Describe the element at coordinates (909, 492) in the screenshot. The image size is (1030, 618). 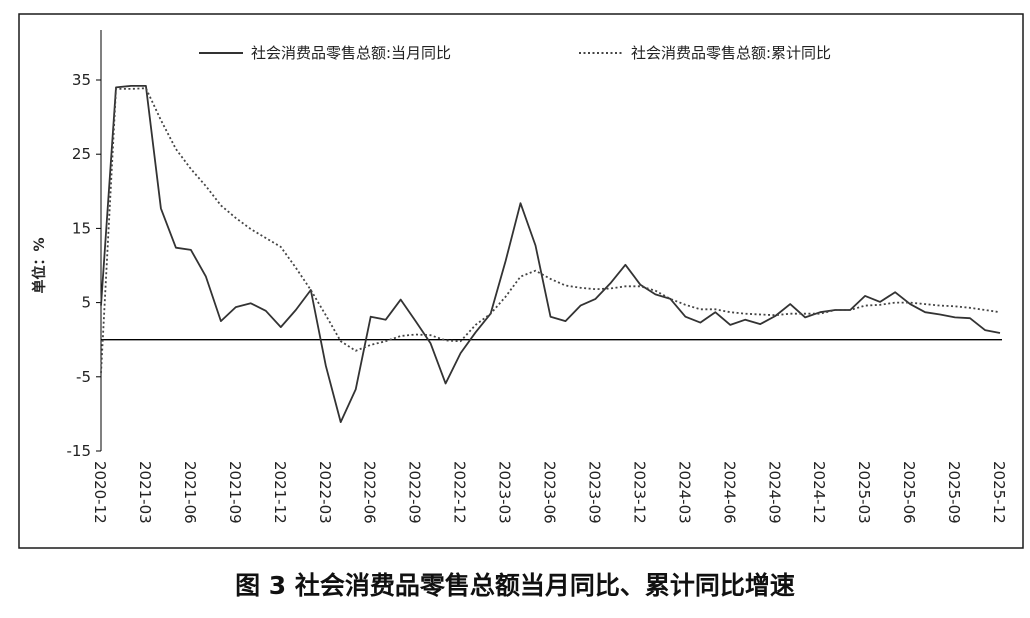
I see `x-tick-label: 2025-06` at that location.